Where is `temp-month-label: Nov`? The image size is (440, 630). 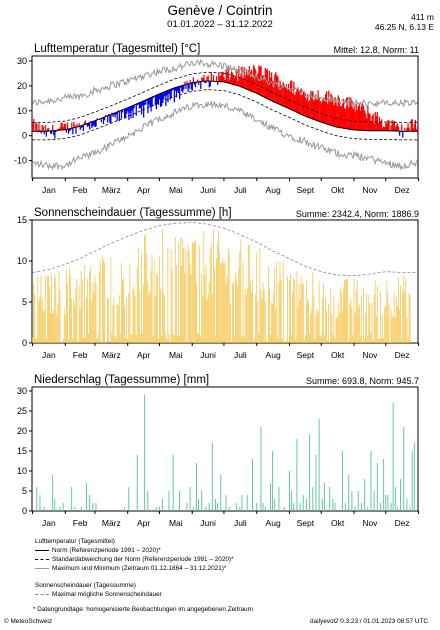 temp-month-label: Nov is located at coordinates (370, 190).